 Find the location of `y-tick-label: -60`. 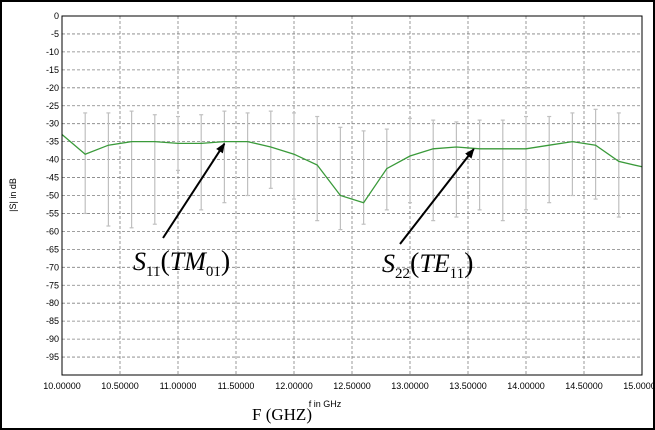

y-tick-label: -60 is located at coordinates (52, 231).